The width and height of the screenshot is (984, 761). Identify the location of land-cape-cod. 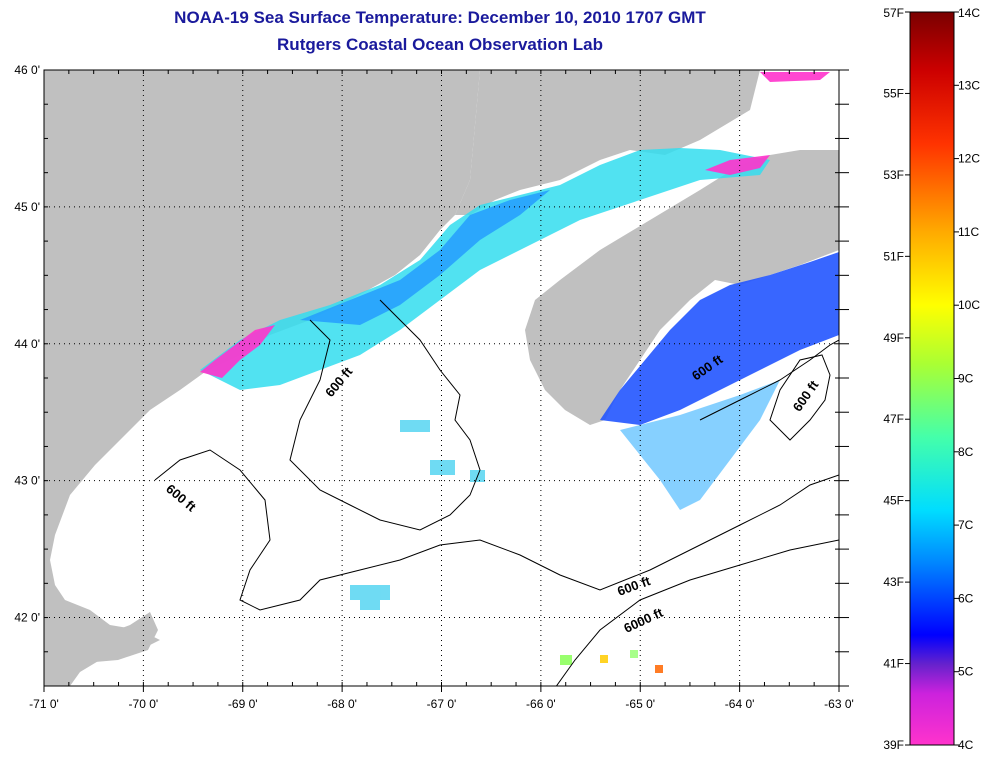
(124, 637).